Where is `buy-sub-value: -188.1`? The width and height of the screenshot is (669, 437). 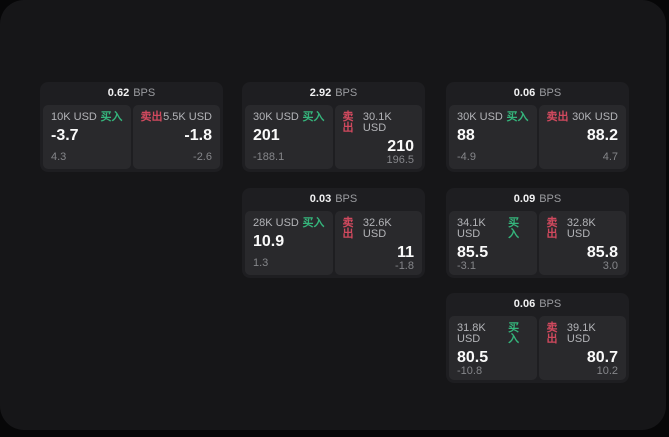 buy-sub-value: -188.1 is located at coordinates (269, 157).